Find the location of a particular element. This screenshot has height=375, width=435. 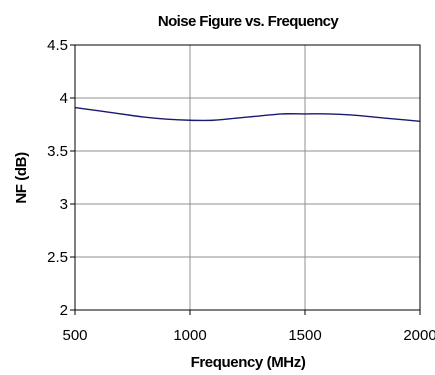

y-tick-label: 3 is located at coordinates (64, 204).